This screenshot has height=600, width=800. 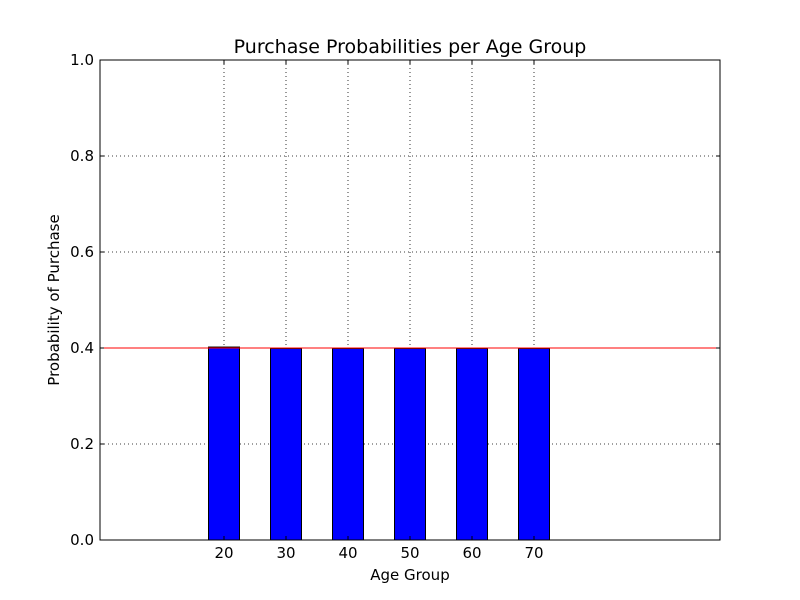 I want to click on y-tick-label: 0.0, so click(x=82, y=540).